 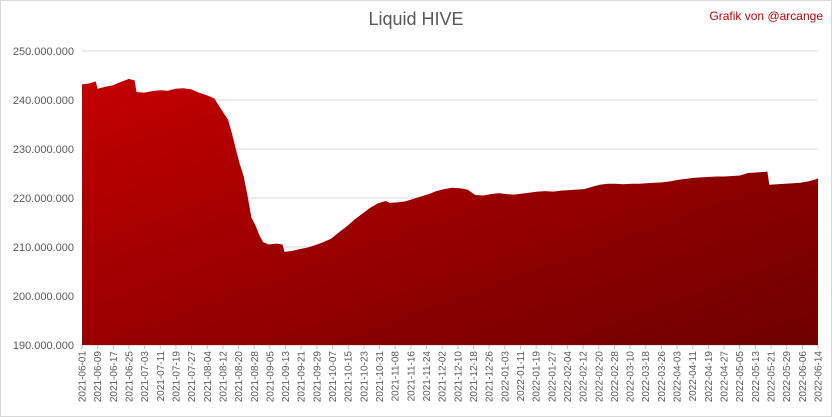 I want to click on x-tick-label: 2021-11-24, so click(x=427, y=376).